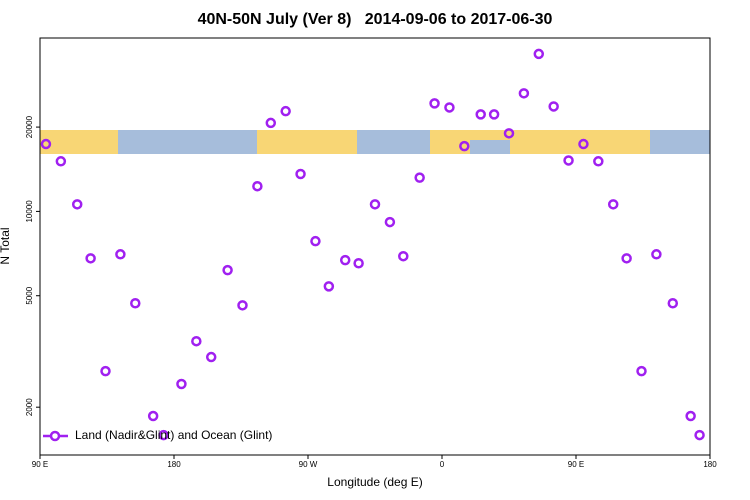 The height and width of the screenshot is (500, 750). I want to click on x-tick-label: 90 W, so click(308, 464).